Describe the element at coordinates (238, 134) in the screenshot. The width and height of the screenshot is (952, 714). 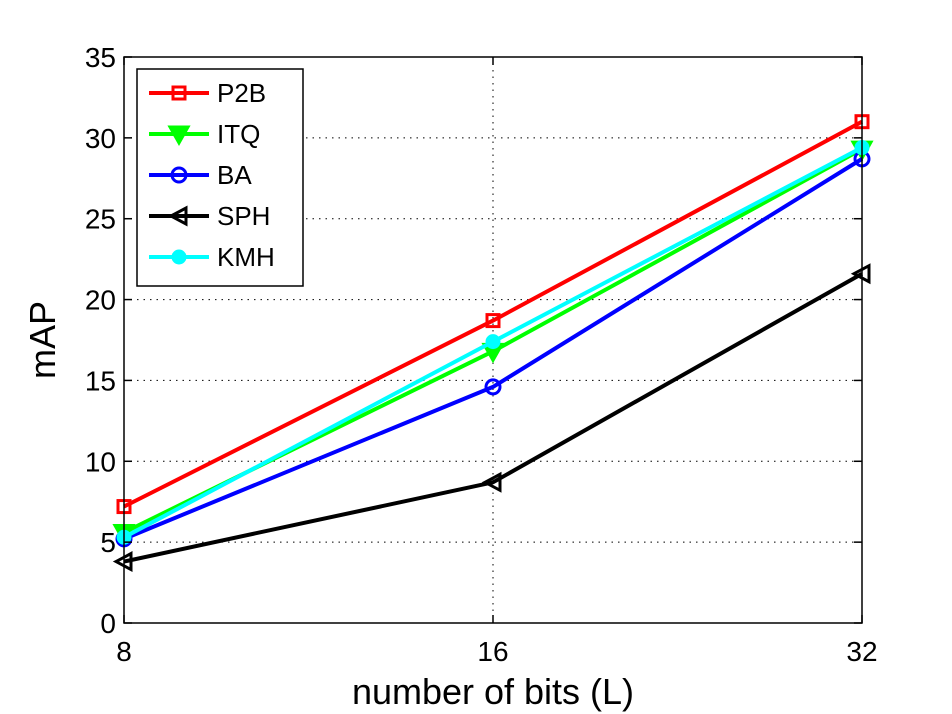
I see `legend-label: ITQ` at that location.